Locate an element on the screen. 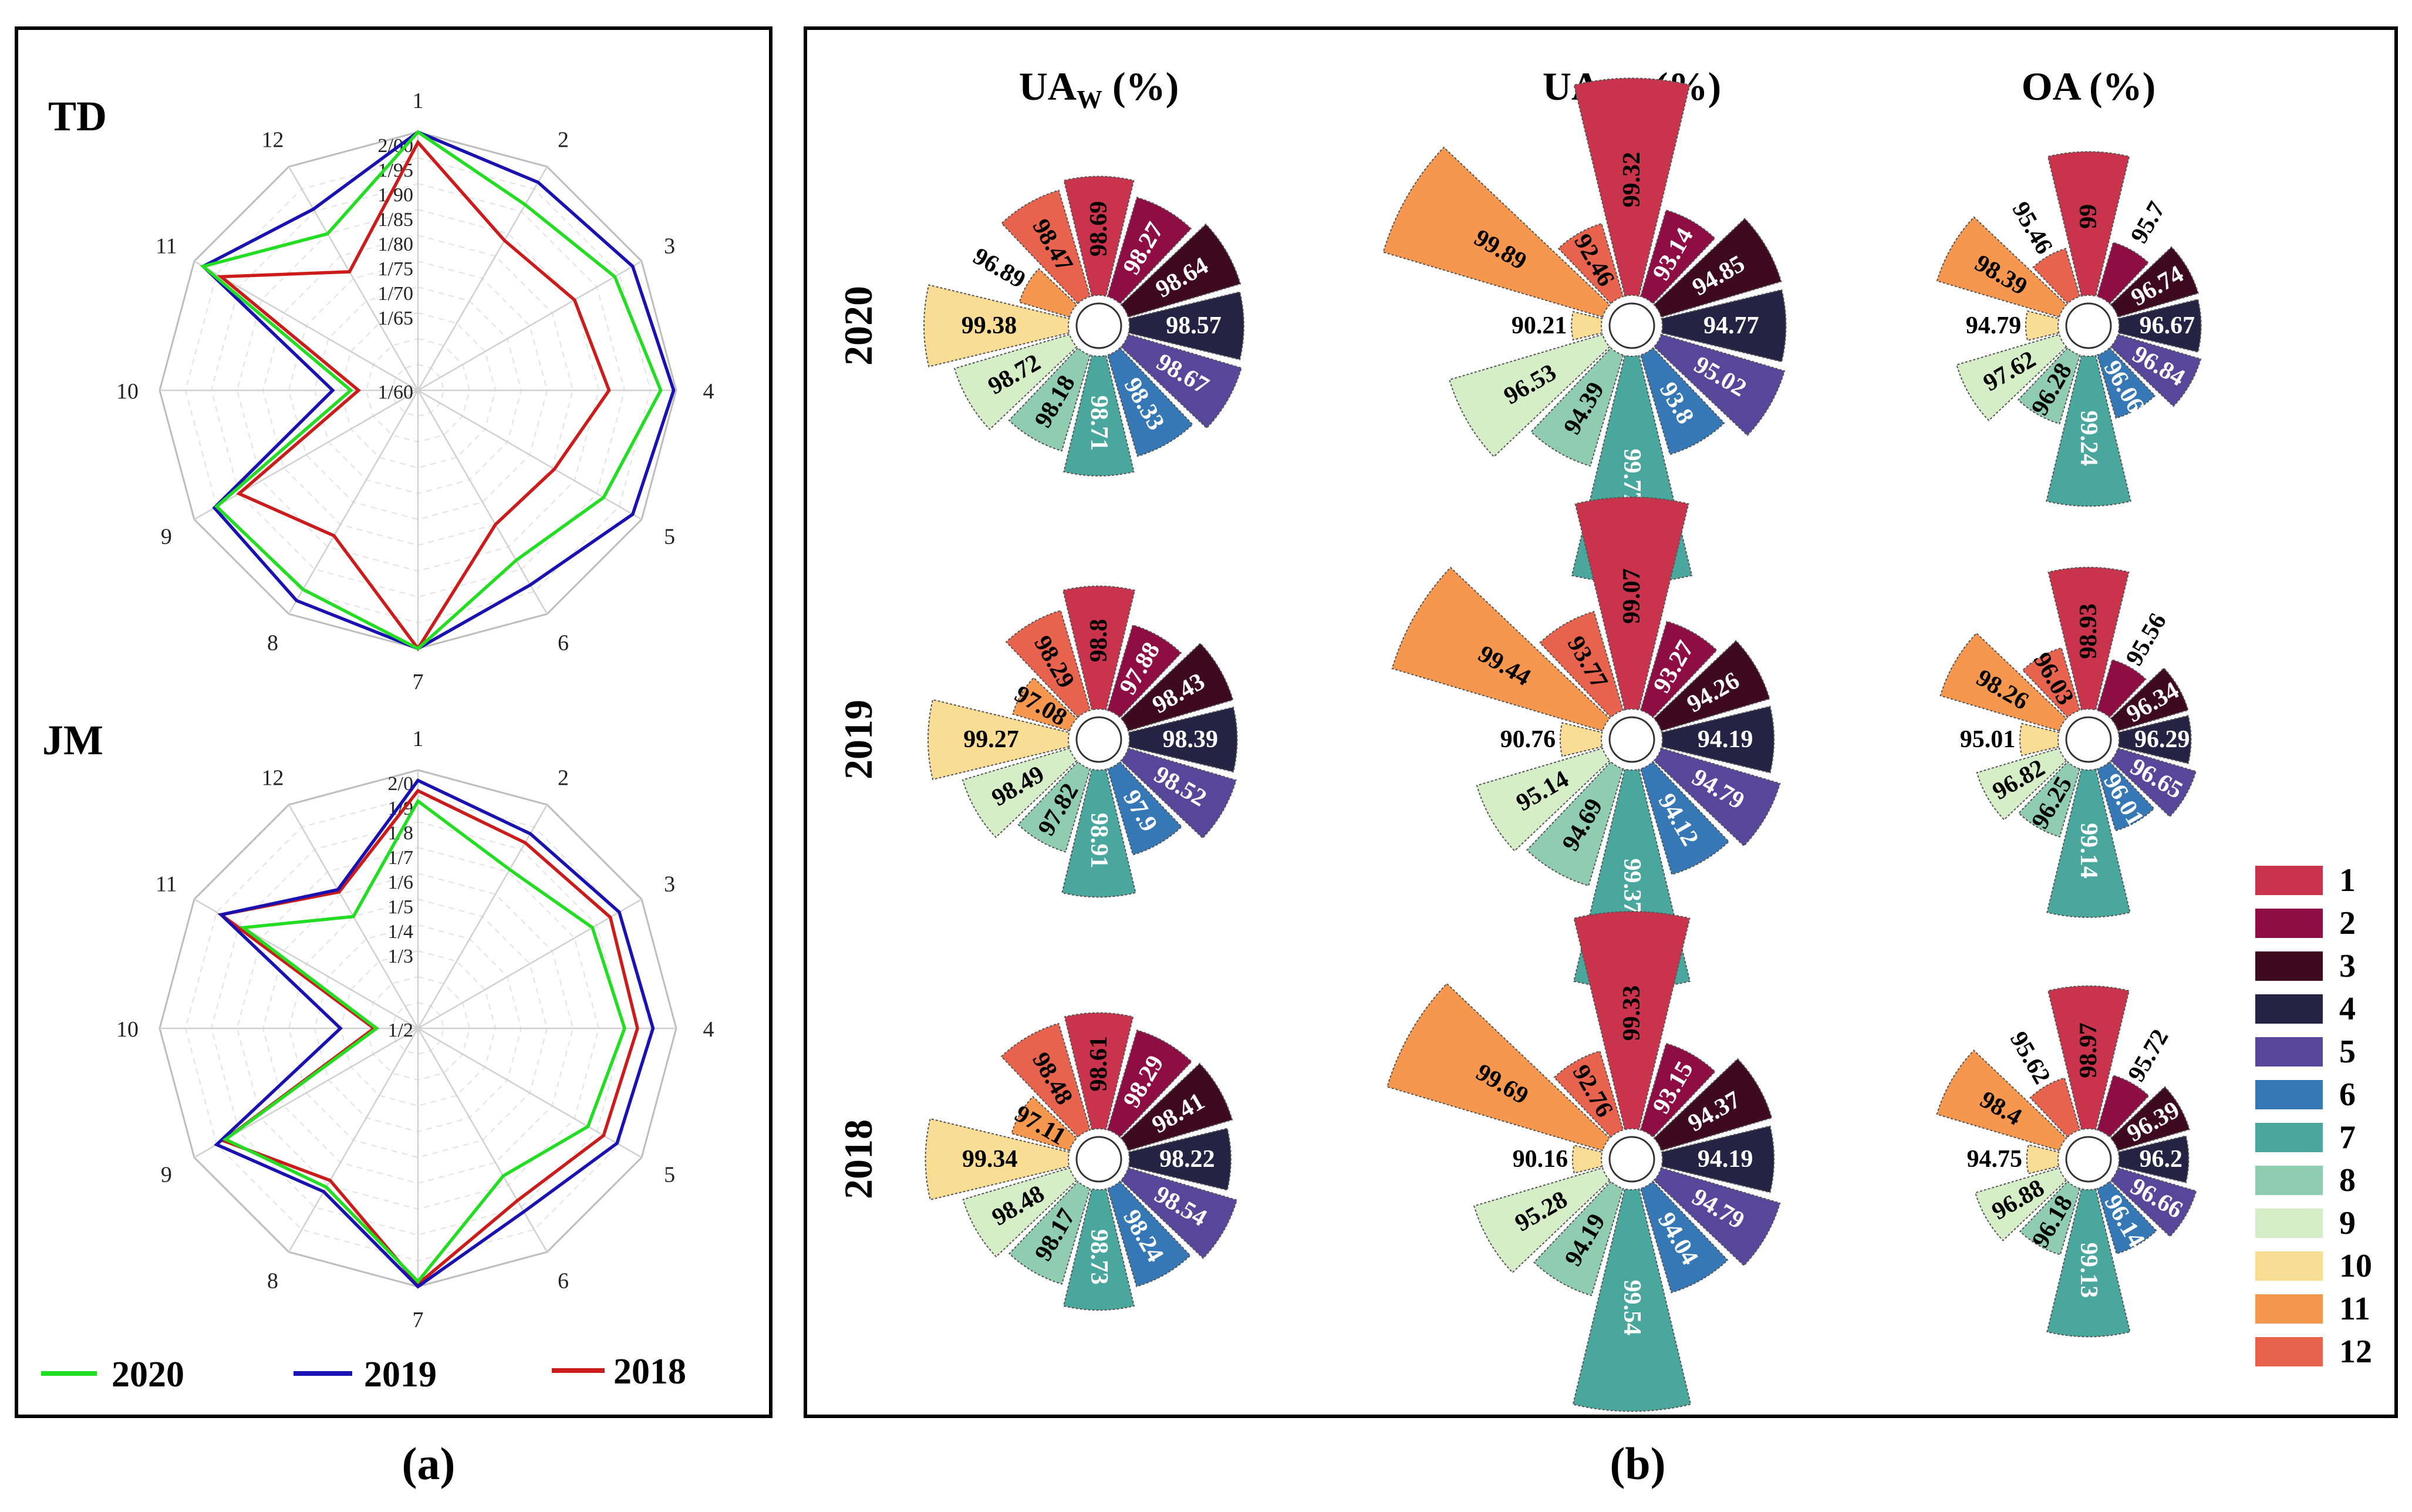  column-header-2: OA (%) is located at coordinates (2089, 87).